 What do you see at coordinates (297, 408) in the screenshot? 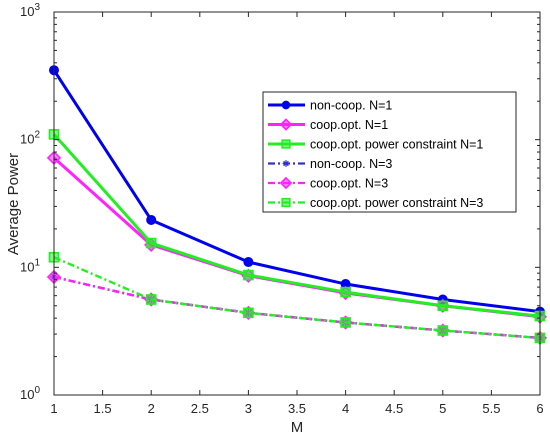
I see `x-tick-label: 3.5` at bounding box center [297, 408].